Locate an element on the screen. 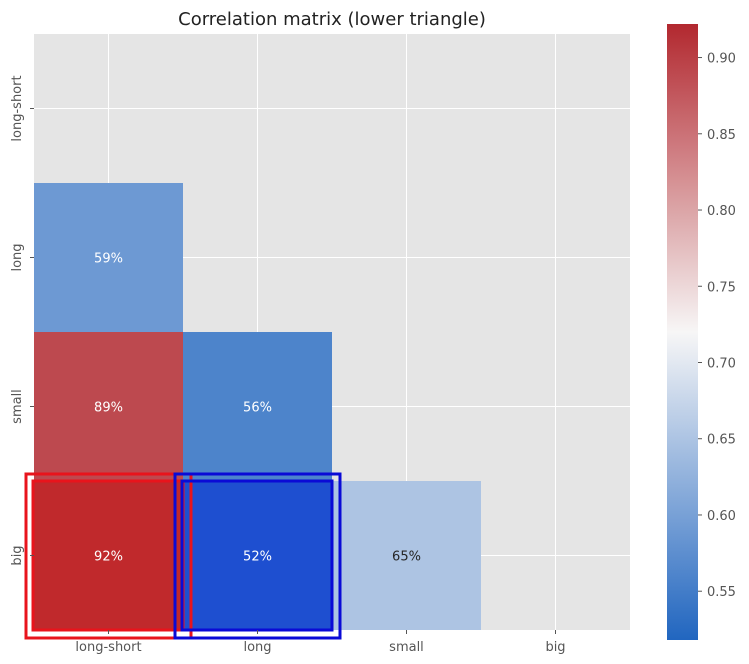 The height and width of the screenshot is (664, 749). colorbar-tick-label: 0.60 is located at coordinates (721, 516).